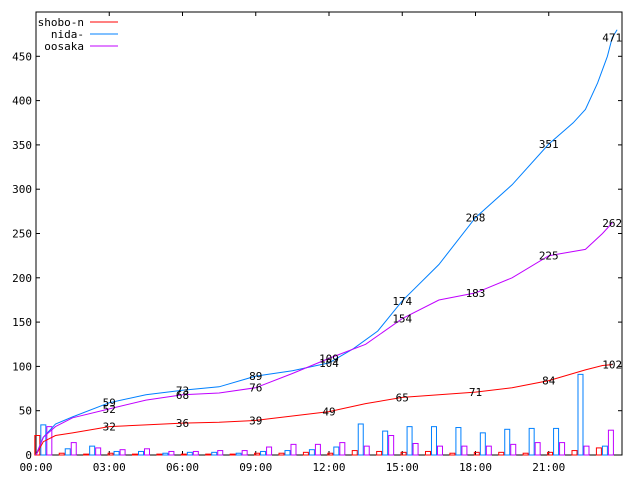 This screenshot has height=480, width=640. I want to click on data-label: 73, so click(182, 390).